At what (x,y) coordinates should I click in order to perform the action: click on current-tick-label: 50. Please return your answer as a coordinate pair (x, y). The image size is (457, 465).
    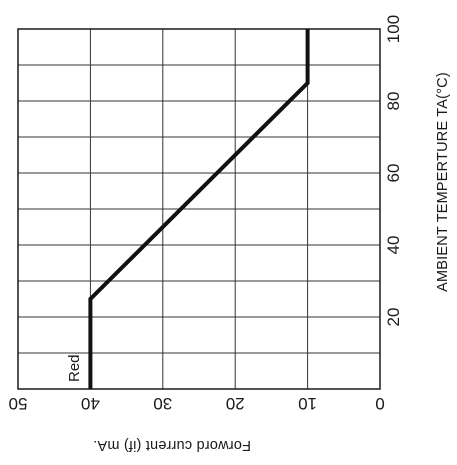
    Looking at the image, I should click on (18, 403).